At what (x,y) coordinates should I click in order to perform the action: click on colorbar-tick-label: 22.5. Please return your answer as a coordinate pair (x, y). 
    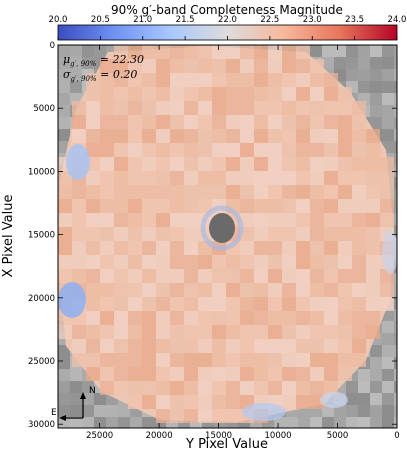
    Looking at the image, I should click on (269, 20).